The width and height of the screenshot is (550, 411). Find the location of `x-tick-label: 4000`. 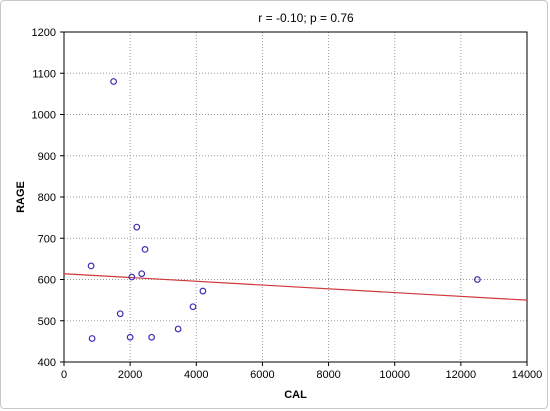

x-tick-label: 4000 is located at coordinates (196, 375).